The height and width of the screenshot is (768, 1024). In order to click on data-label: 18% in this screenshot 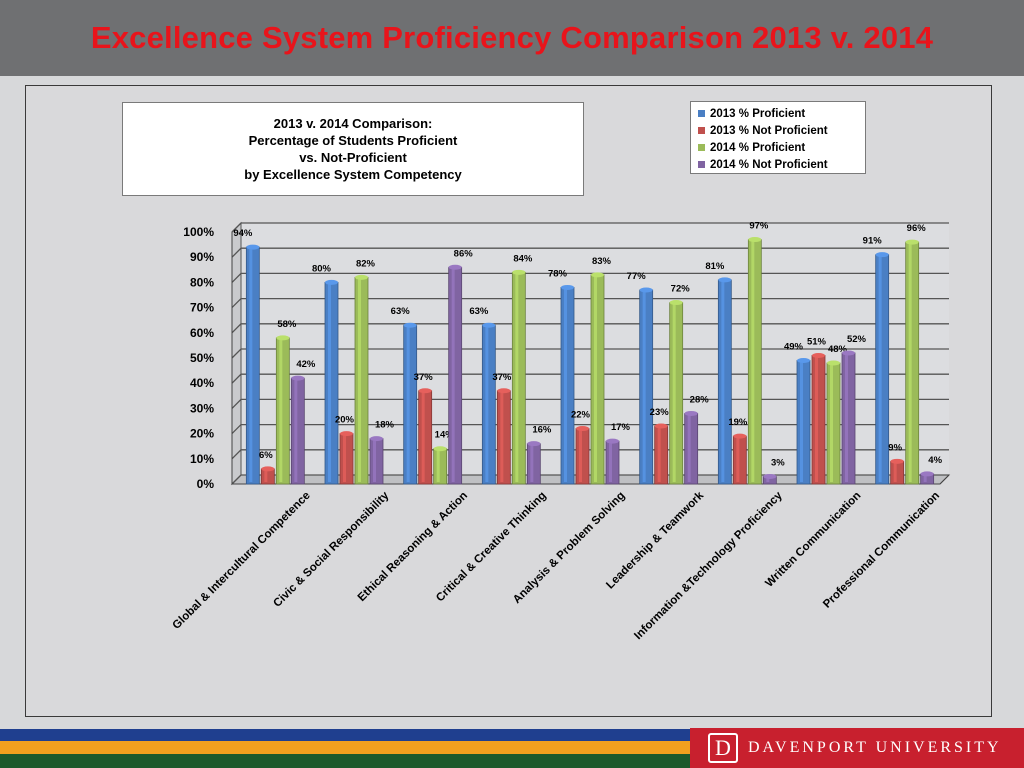, I will do `click(385, 425)`.